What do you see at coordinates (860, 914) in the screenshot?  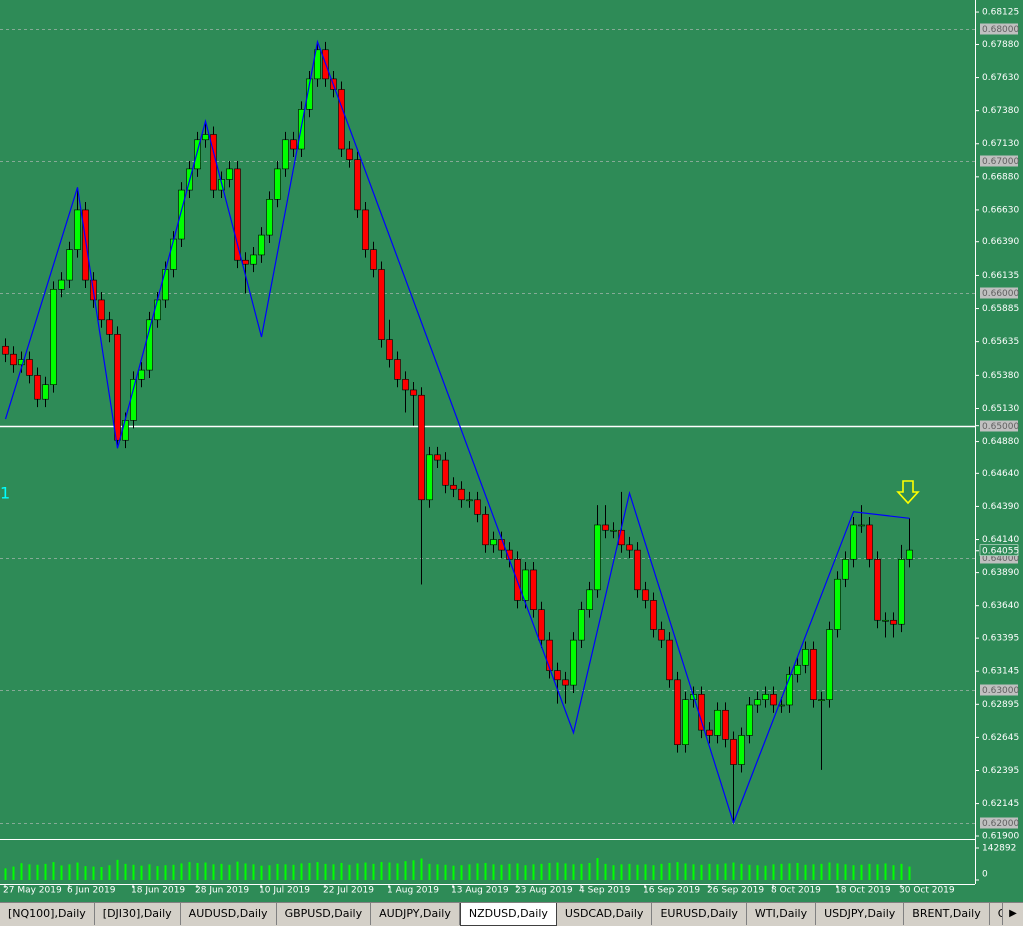 I see `chart-tab: USDJPY,Daily` at bounding box center [860, 914].